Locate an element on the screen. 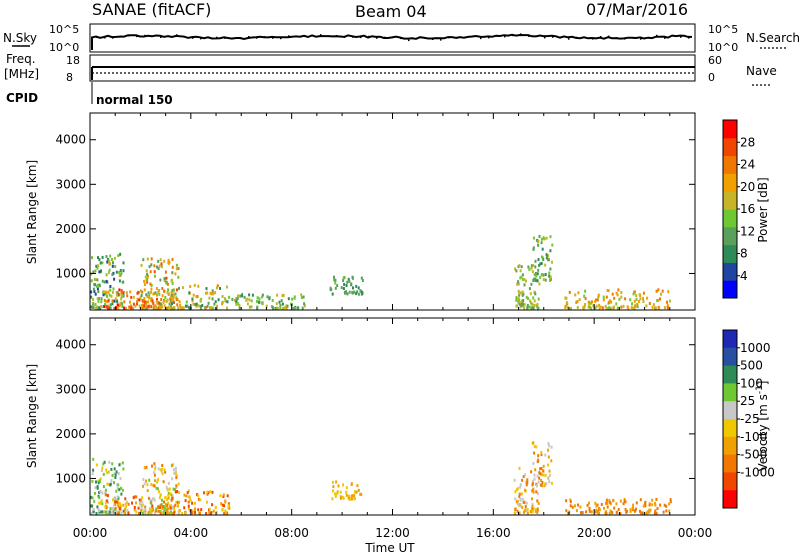 The image size is (800, 554). colorbar-tick-label: -500 is located at coordinates (753, 455).